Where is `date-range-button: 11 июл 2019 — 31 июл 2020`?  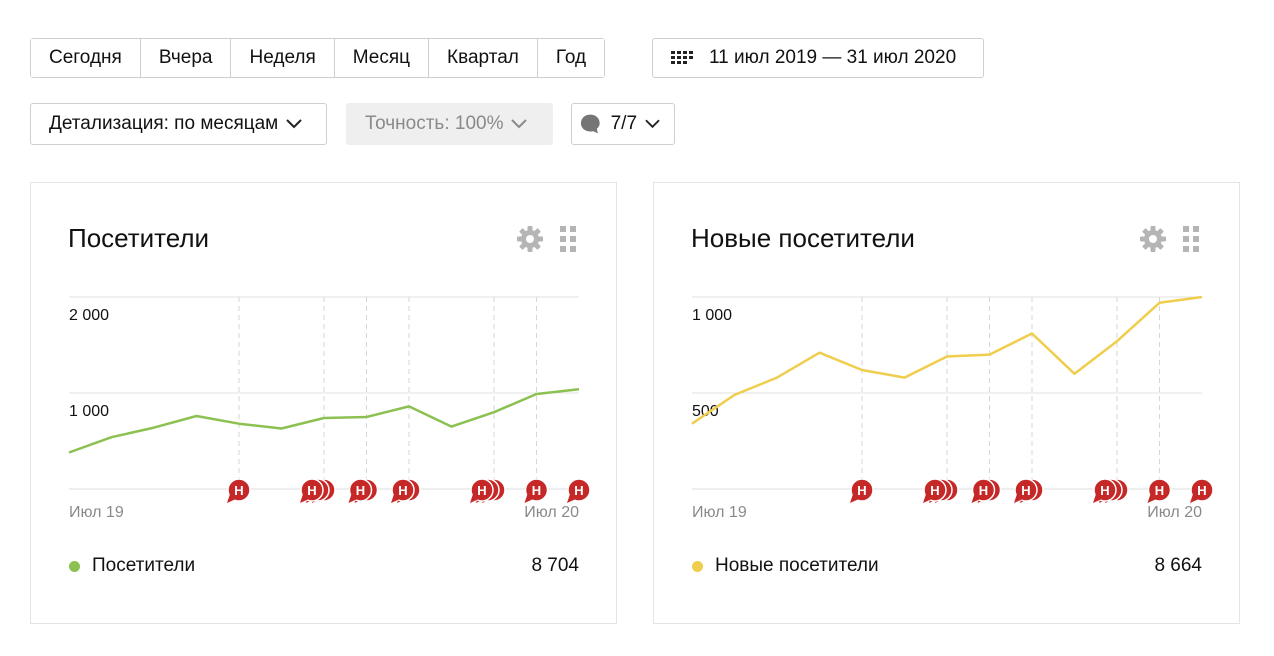
date-range-button: 11 июл 2019 — 31 июл 2020 is located at coordinates (818, 58).